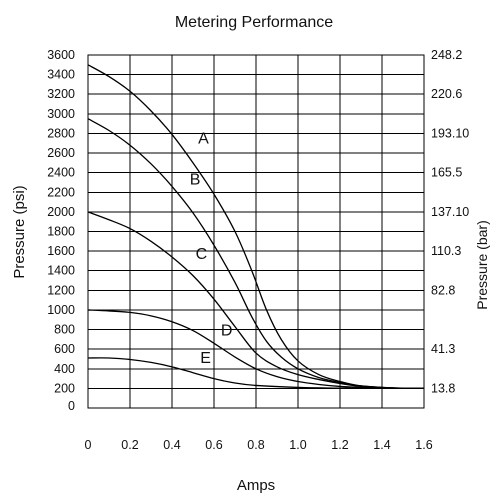 The height and width of the screenshot is (500, 498). What do you see at coordinates (256, 349) in the screenshot?
I see `series-line-d` at bounding box center [256, 349].